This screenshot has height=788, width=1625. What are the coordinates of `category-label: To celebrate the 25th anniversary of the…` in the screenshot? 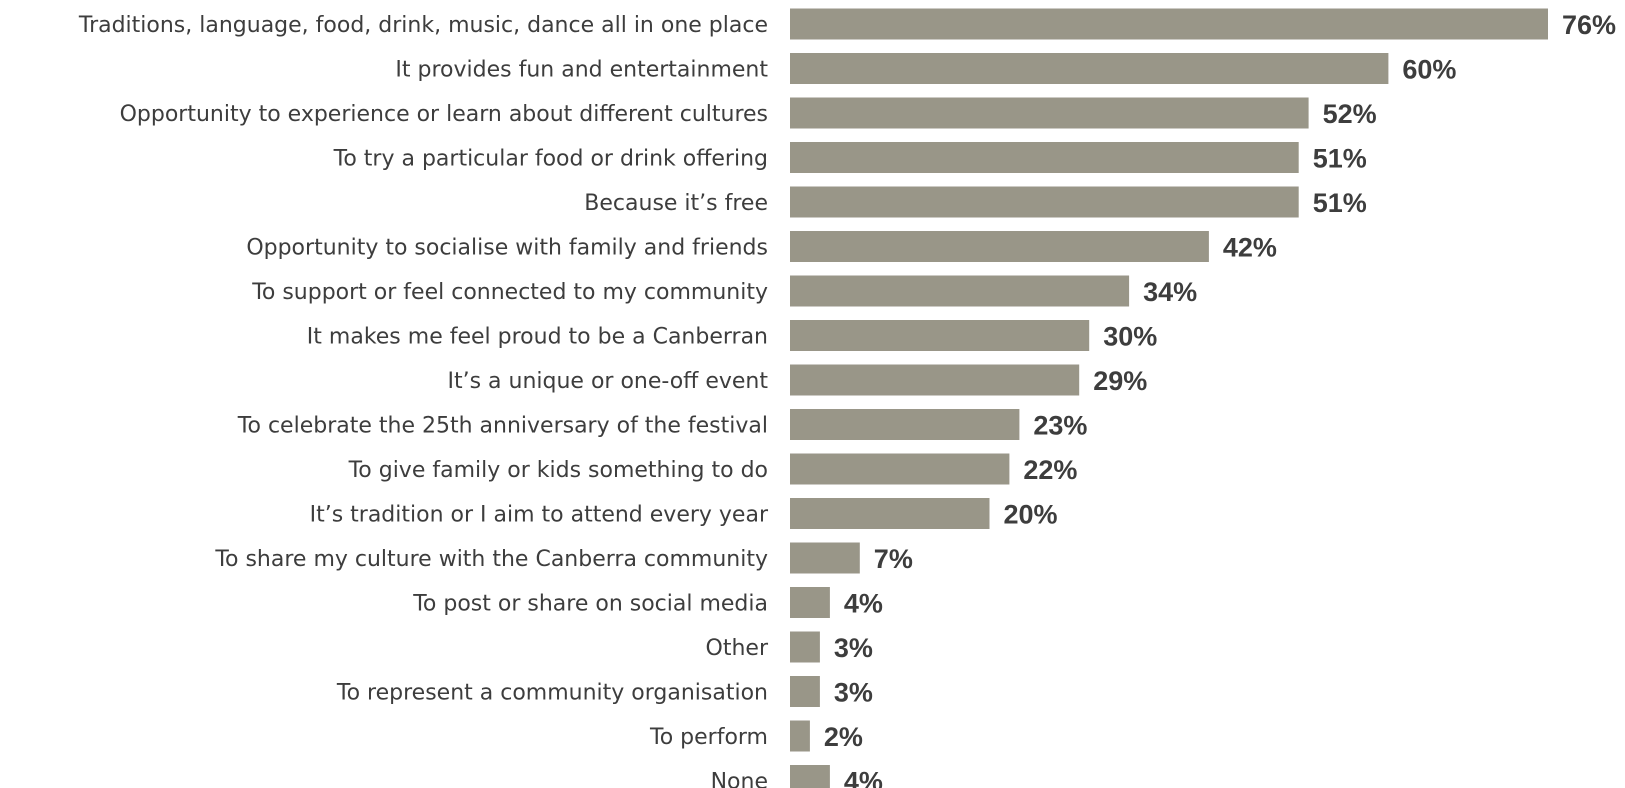 It's located at (502, 426).